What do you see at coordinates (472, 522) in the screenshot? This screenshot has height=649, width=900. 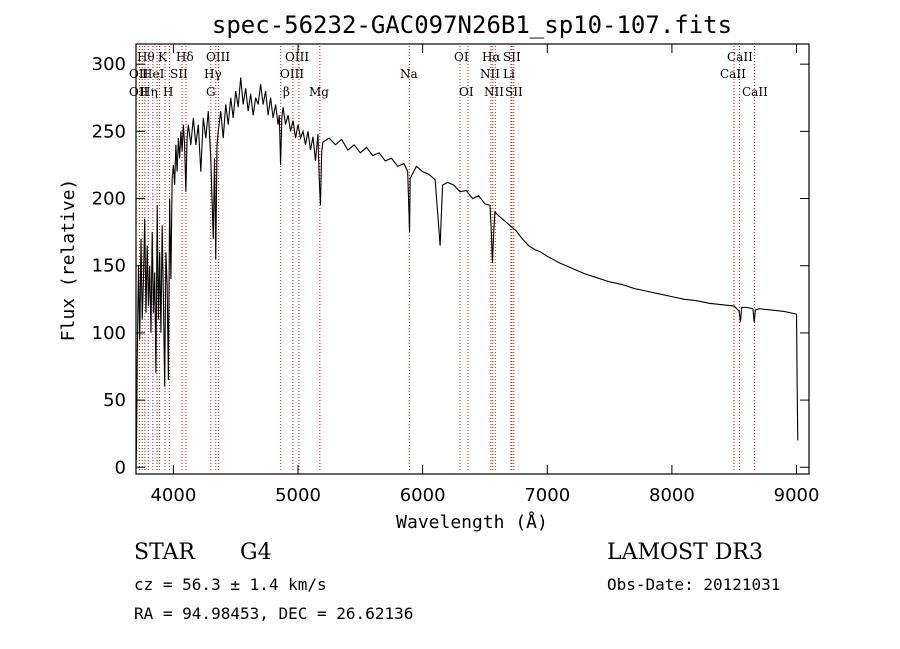 I see `x-axis-label: Wavelength (Å)` at bounding box center [472, 522].